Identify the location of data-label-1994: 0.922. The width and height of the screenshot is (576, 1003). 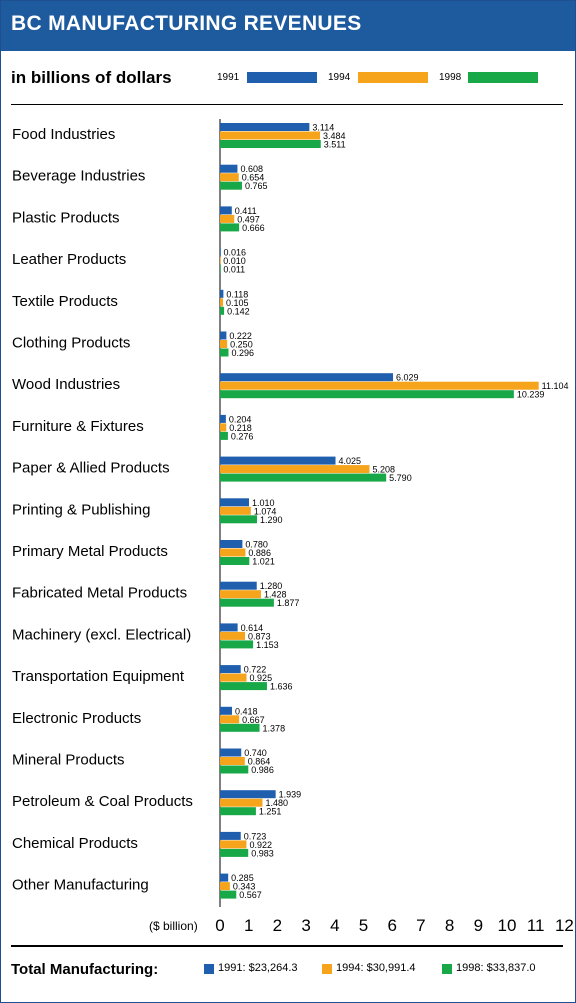
(260, 845).